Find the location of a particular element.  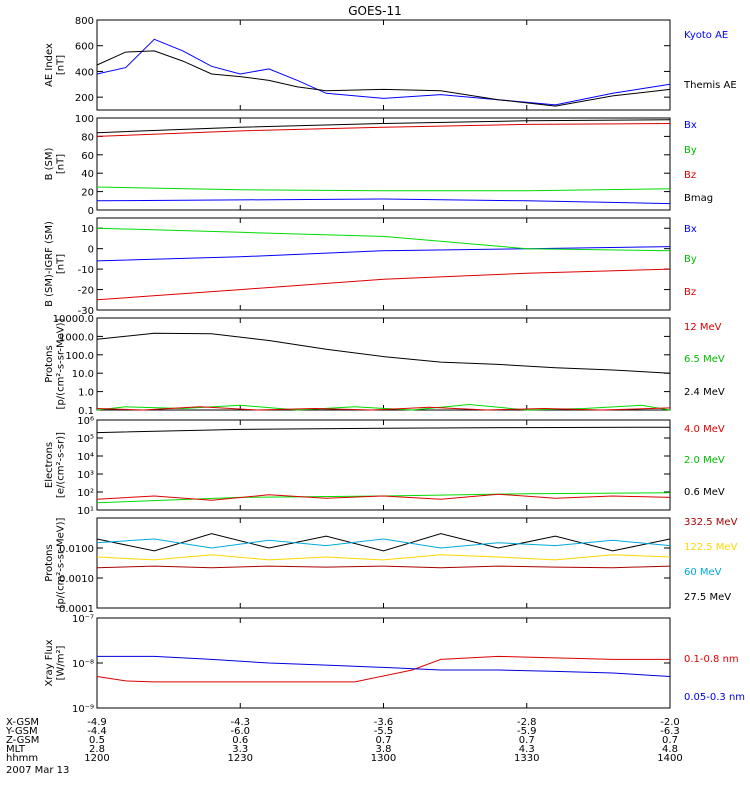

chart-title: GOES-11 is located at coordinates (375, 11).